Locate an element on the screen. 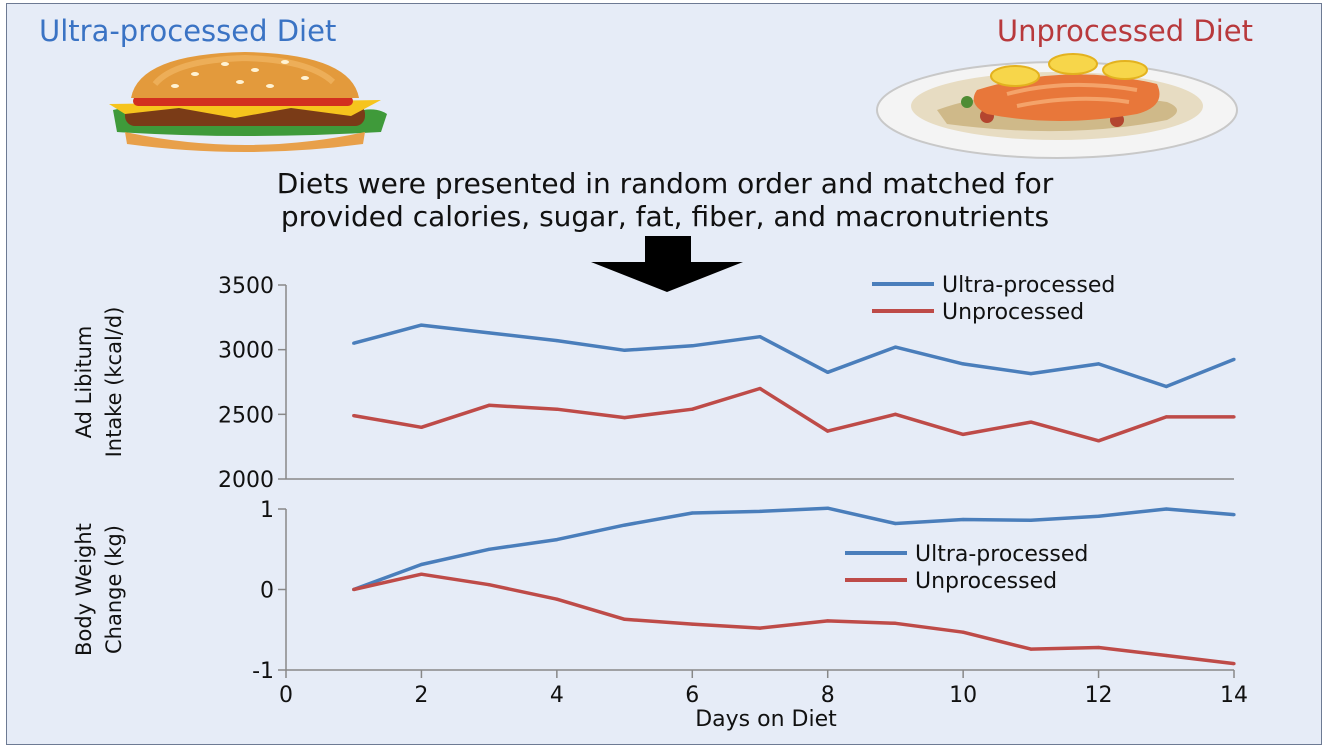 Image resolution: width=1330 pixels, height=751 pixels. burger-icon is located at coordinates (248, 102).